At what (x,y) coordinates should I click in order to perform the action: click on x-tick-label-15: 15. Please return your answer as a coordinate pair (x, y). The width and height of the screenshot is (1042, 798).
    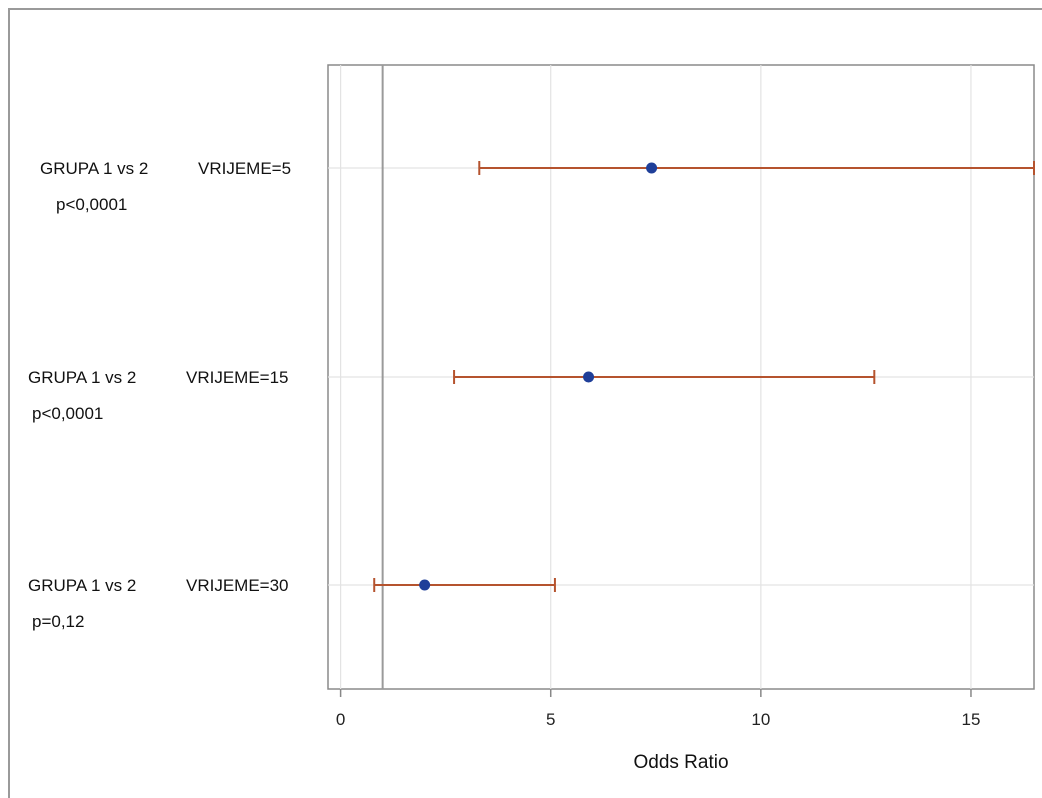
    Looking at the image, I should click on (971, 719).